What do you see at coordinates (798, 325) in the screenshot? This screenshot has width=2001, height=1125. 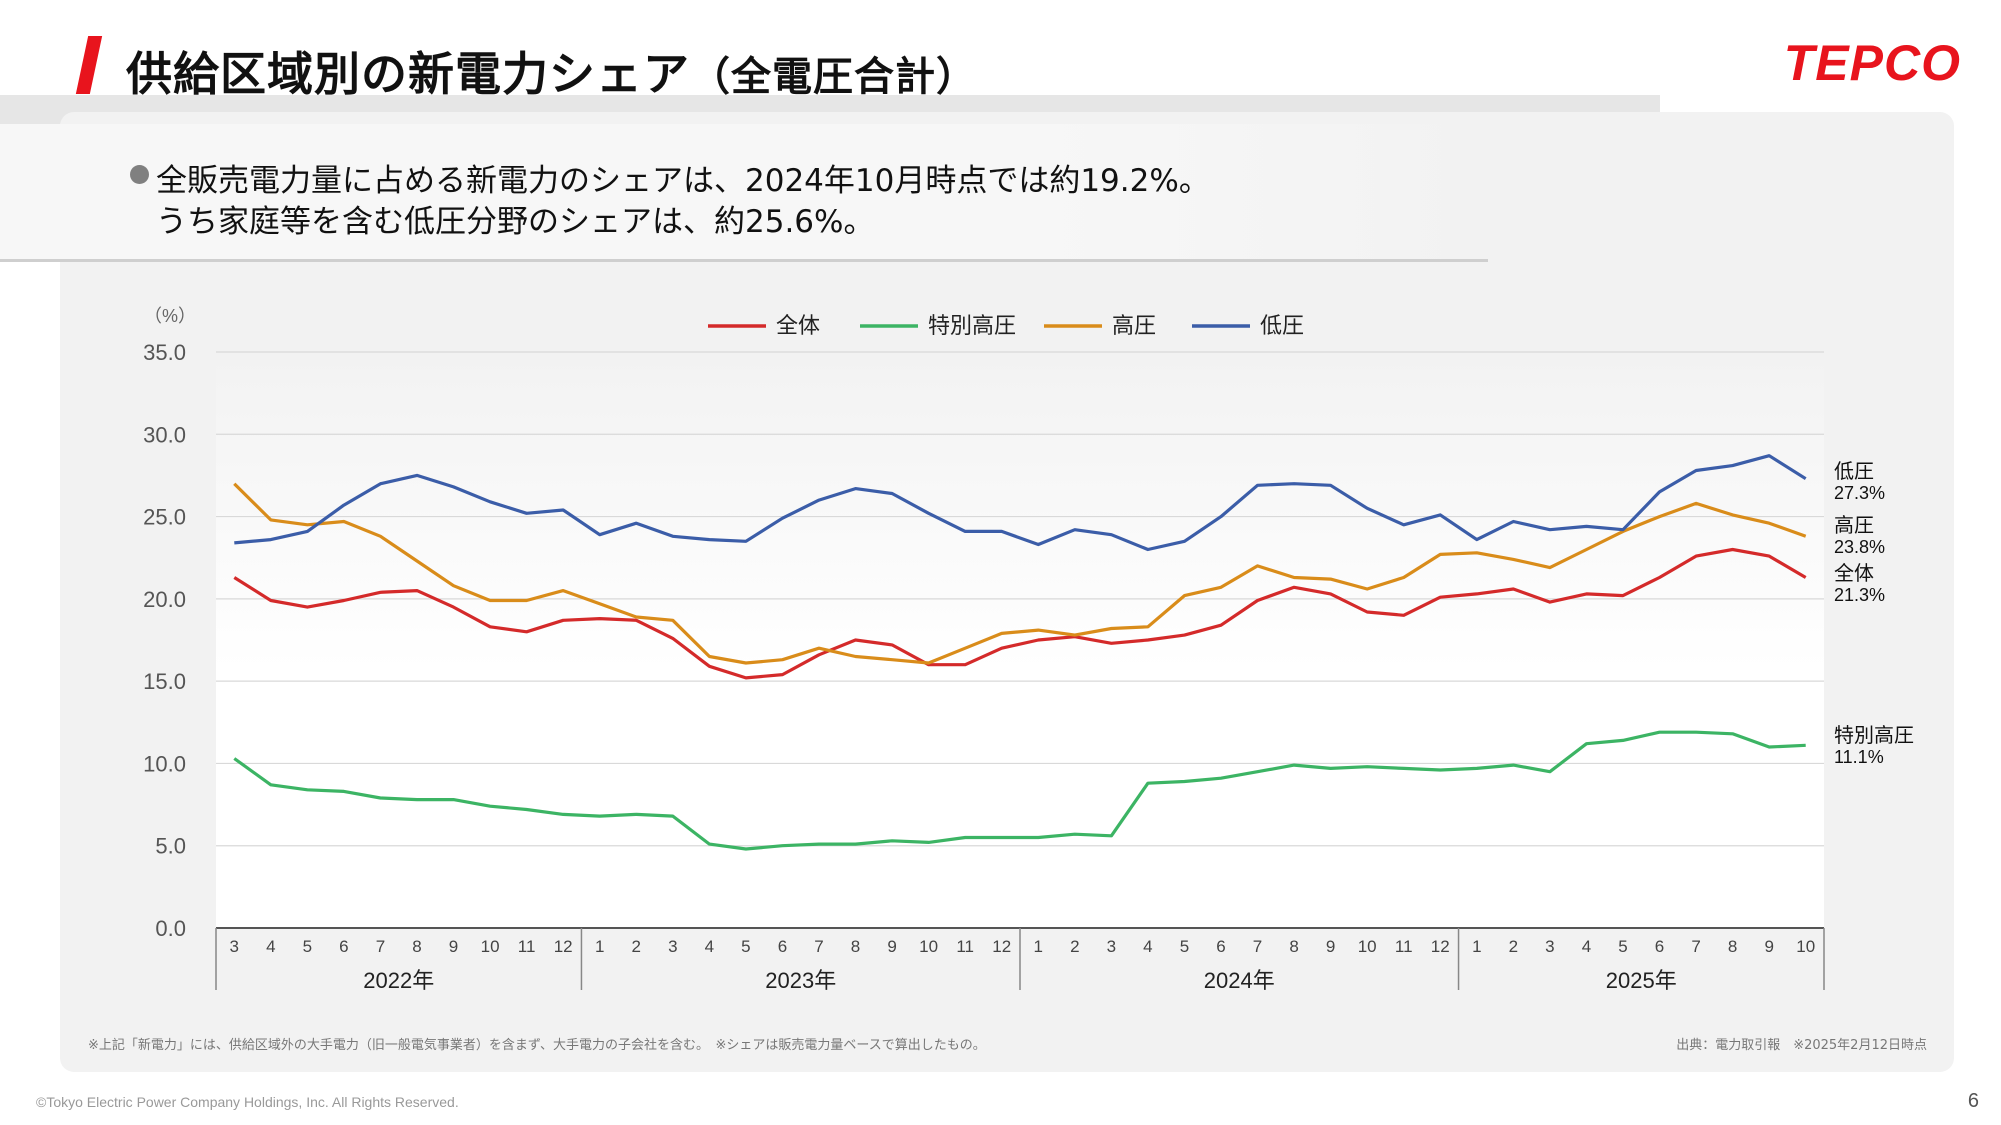 I see `legend-label: 全体` at bounding box center [798, 325].